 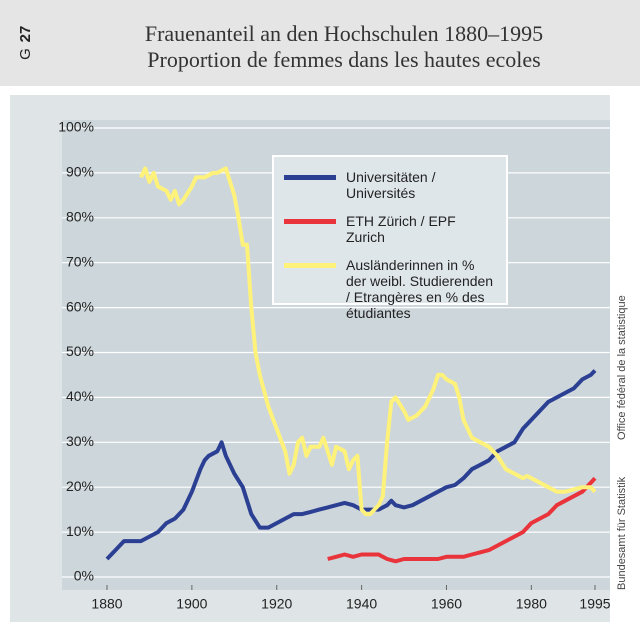 What do you see at coordinates (622, 533) in the screenshot?
I see `source-de: Bundesamt für Statistik` at bounding box center [622, 533].